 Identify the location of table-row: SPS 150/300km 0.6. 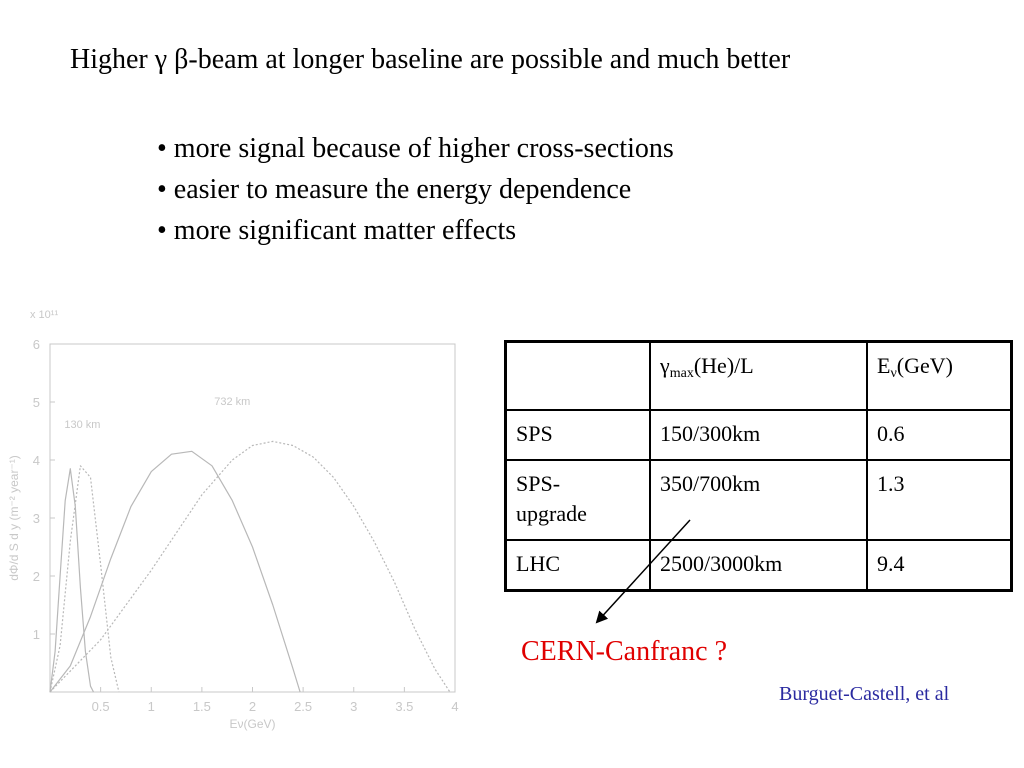
(758, 435).